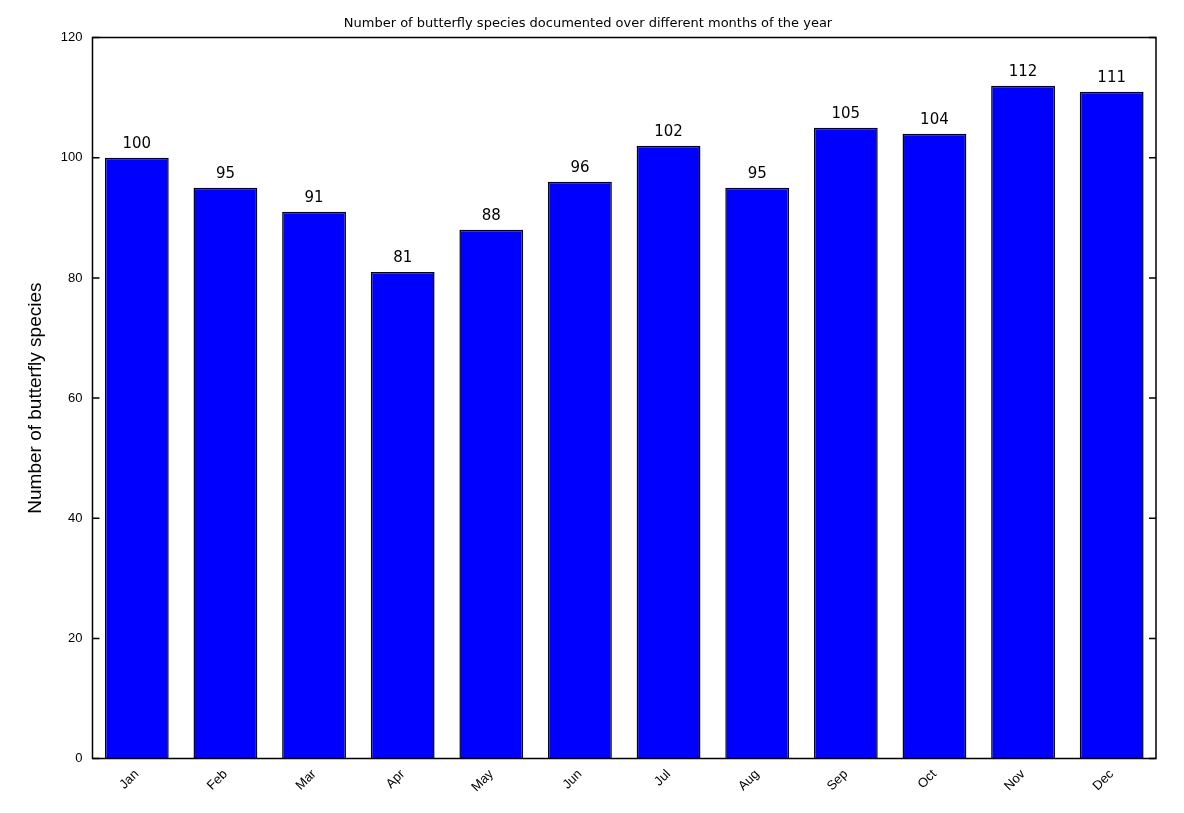 The image size is (1184, 813). Describe the element at coordinates (34, 398) in the screenshot. I see `y-axis-title: Number of butterfly species` at that location.